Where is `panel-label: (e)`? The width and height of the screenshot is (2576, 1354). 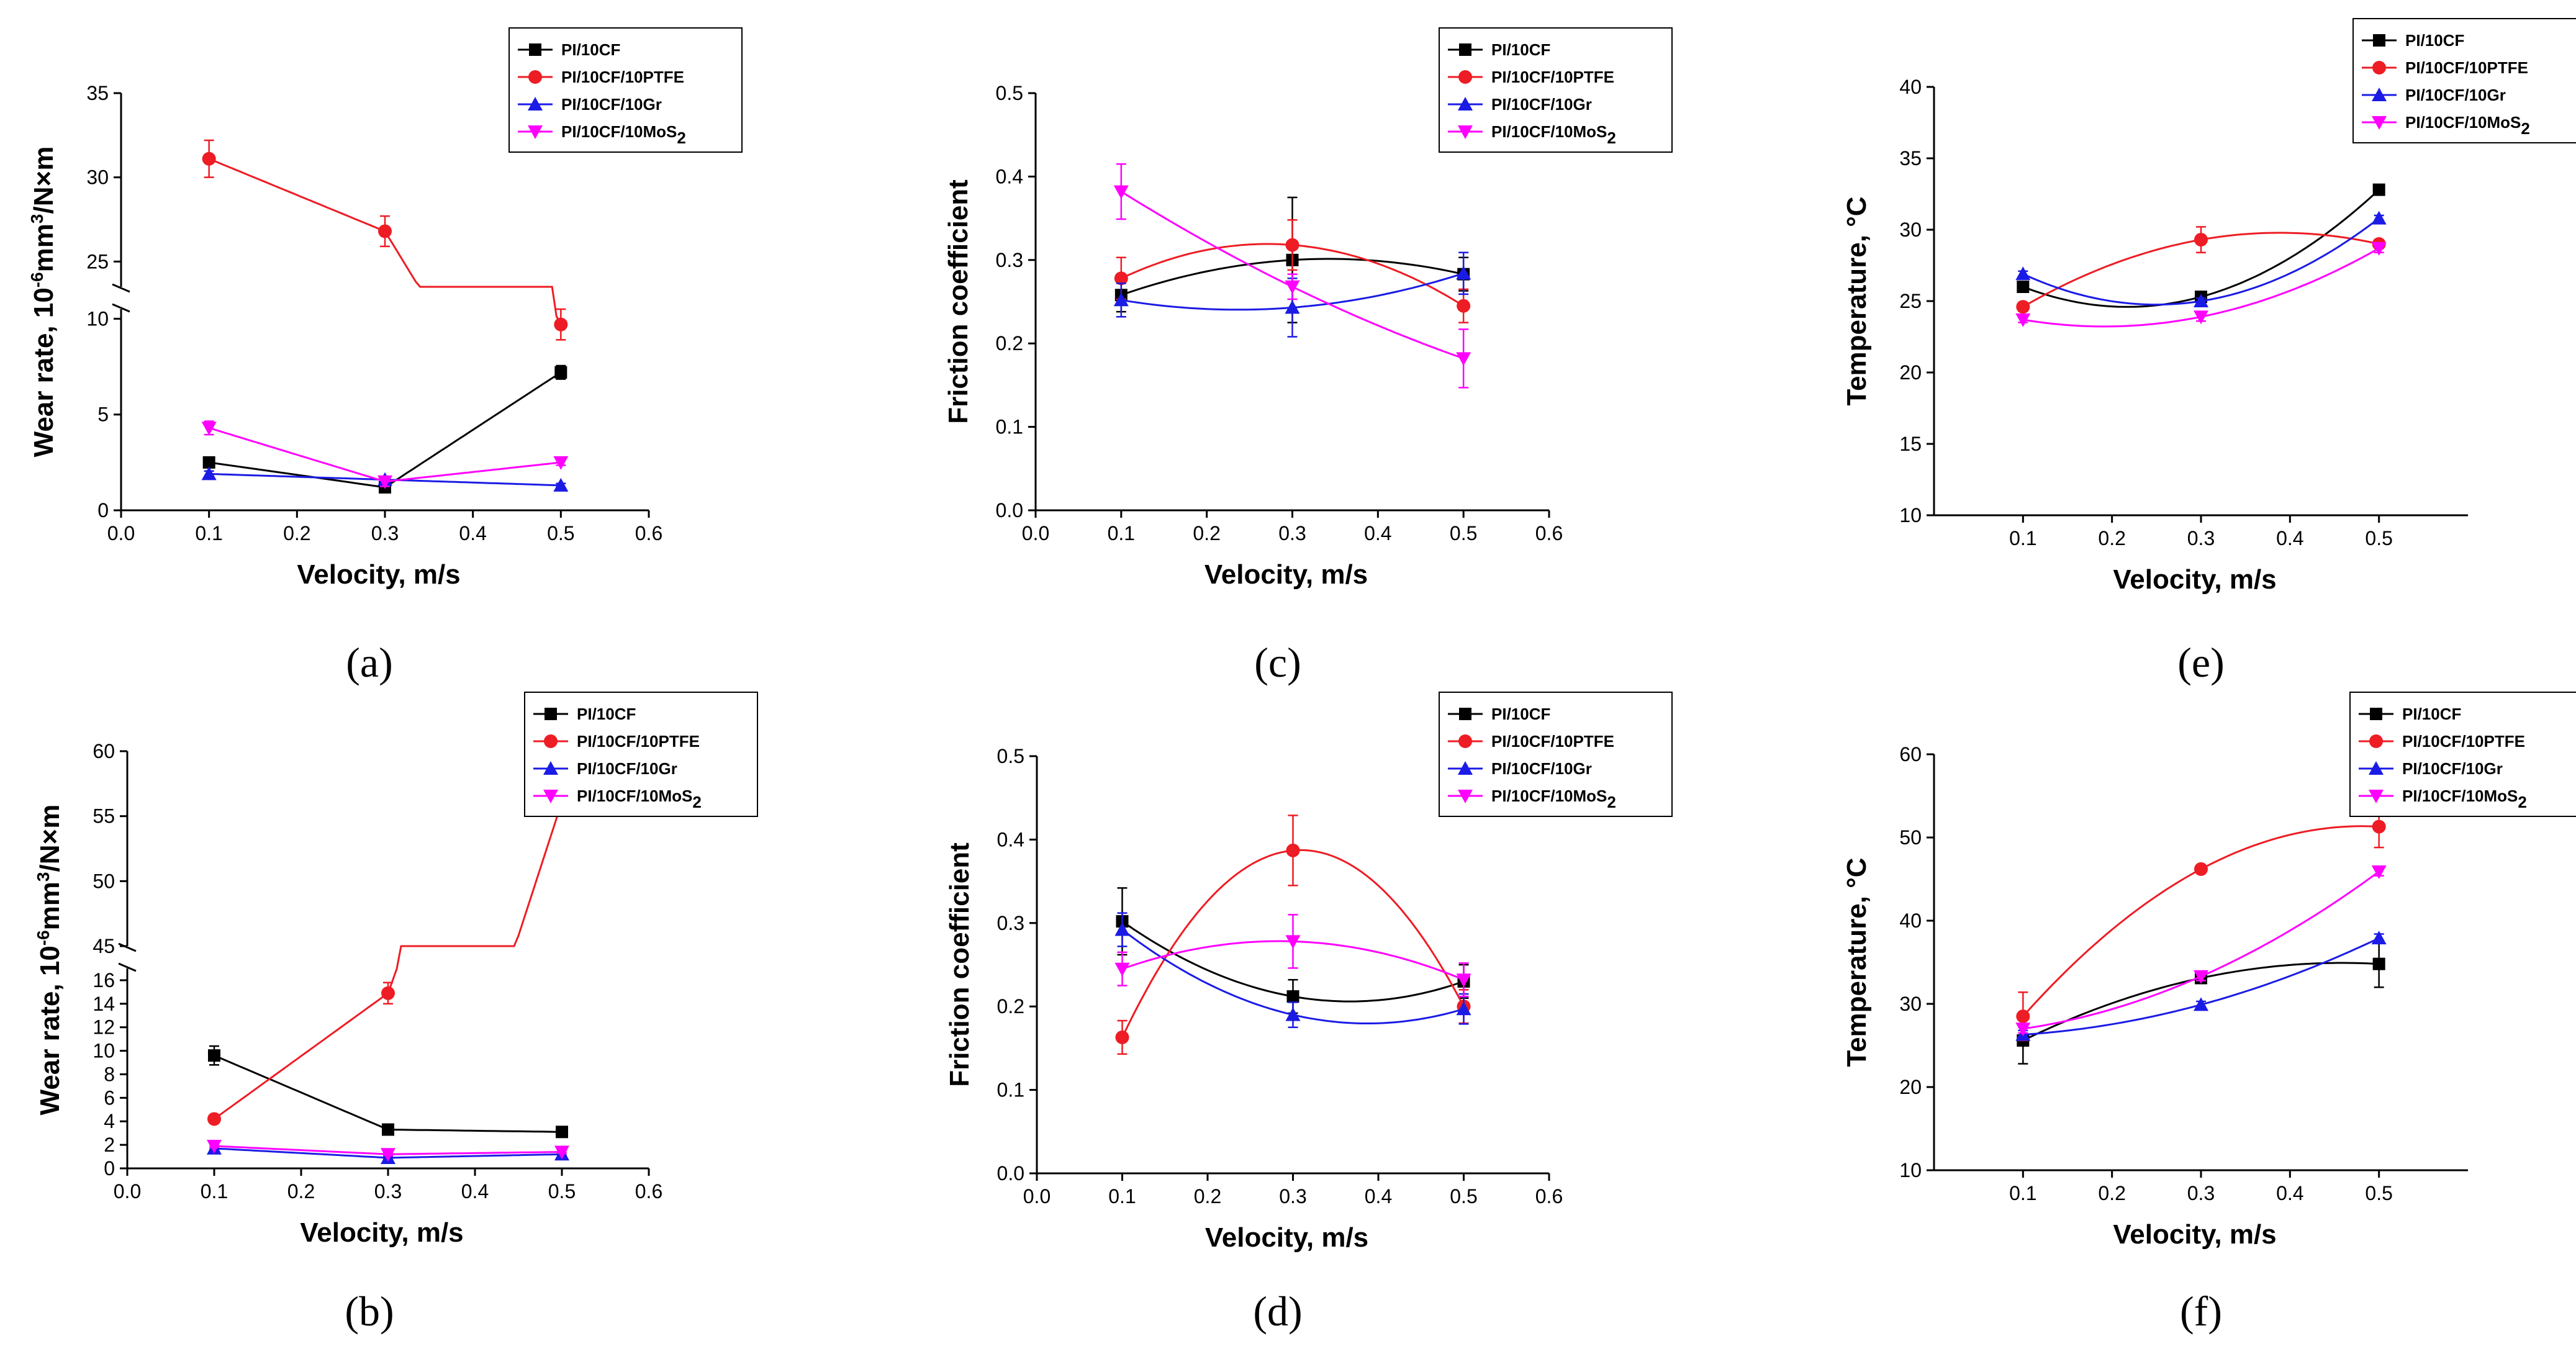 panel-label: (e) is located at coordinates (2200, 662).